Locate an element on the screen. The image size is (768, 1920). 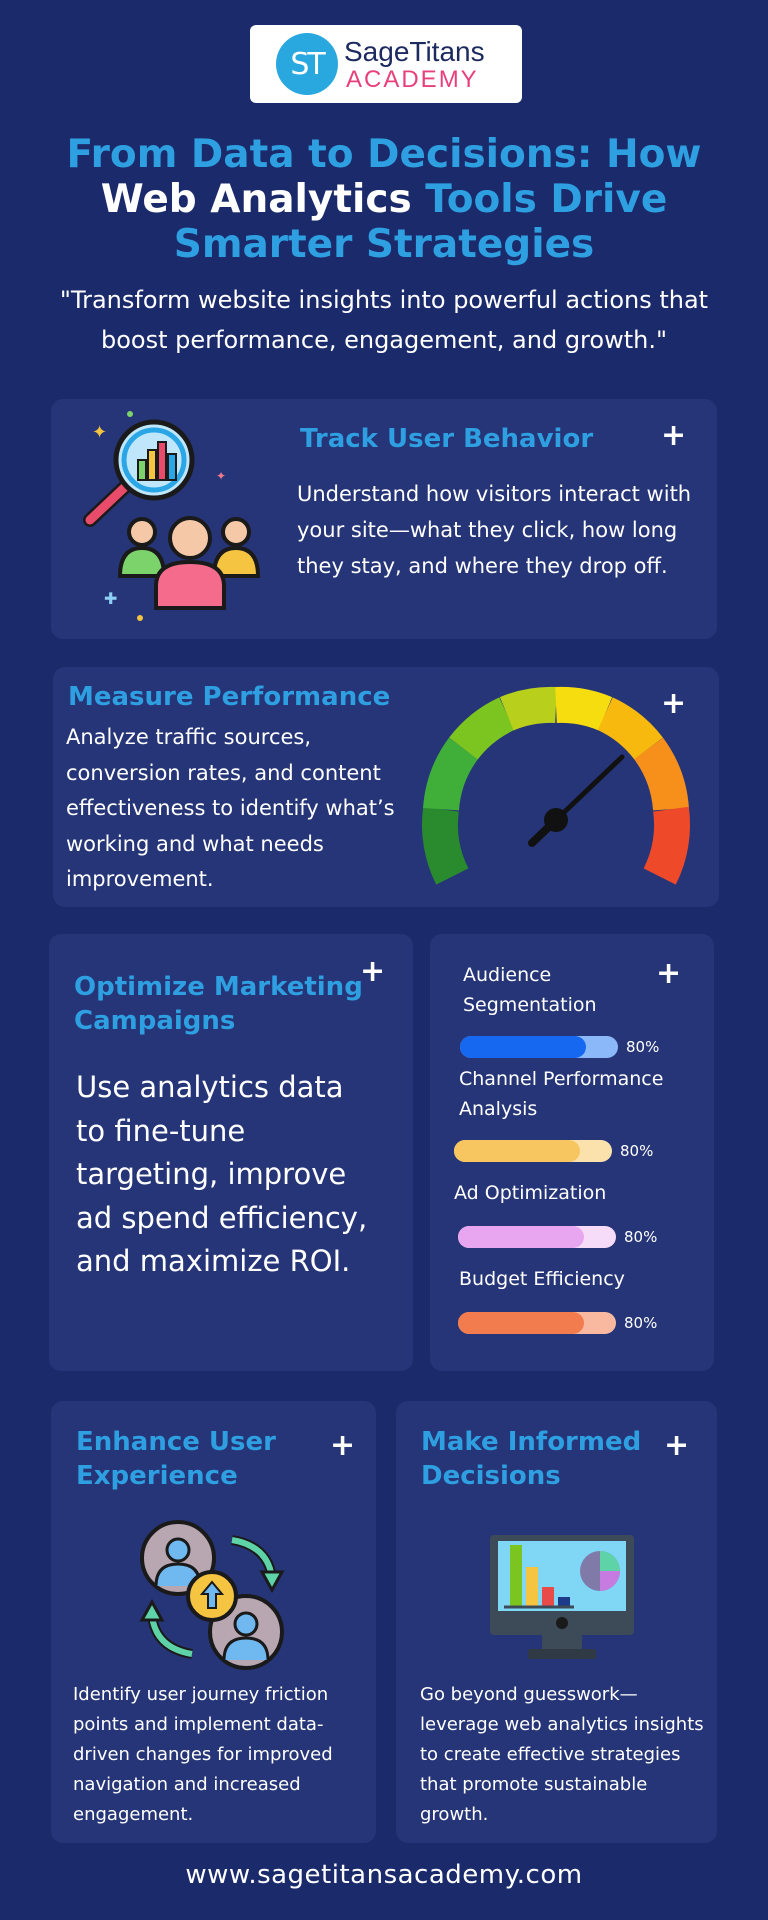
progress-fill-ad is located at coordinates (521, 1237).